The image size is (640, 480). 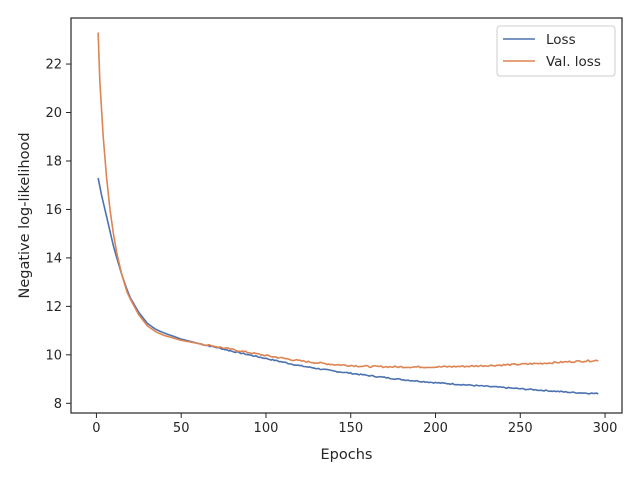 What do you see at coordinates (181, 428) in the screenshot?
I see `x-tick-label: 50` at bounding box center [181, 428].